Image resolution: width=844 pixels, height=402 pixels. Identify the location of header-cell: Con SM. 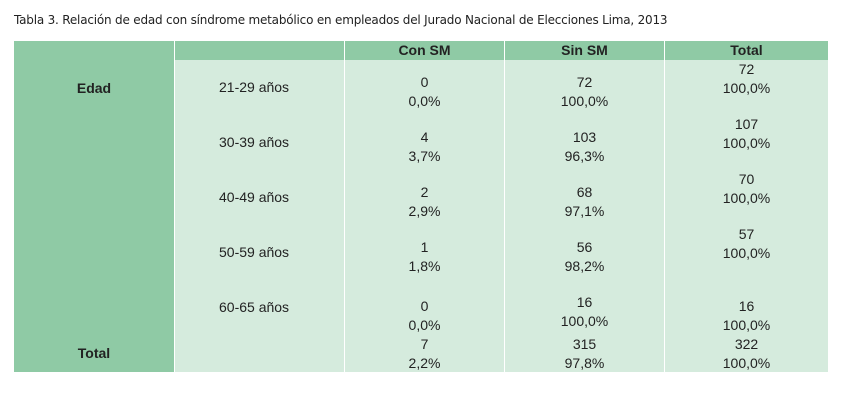
(424, 50).